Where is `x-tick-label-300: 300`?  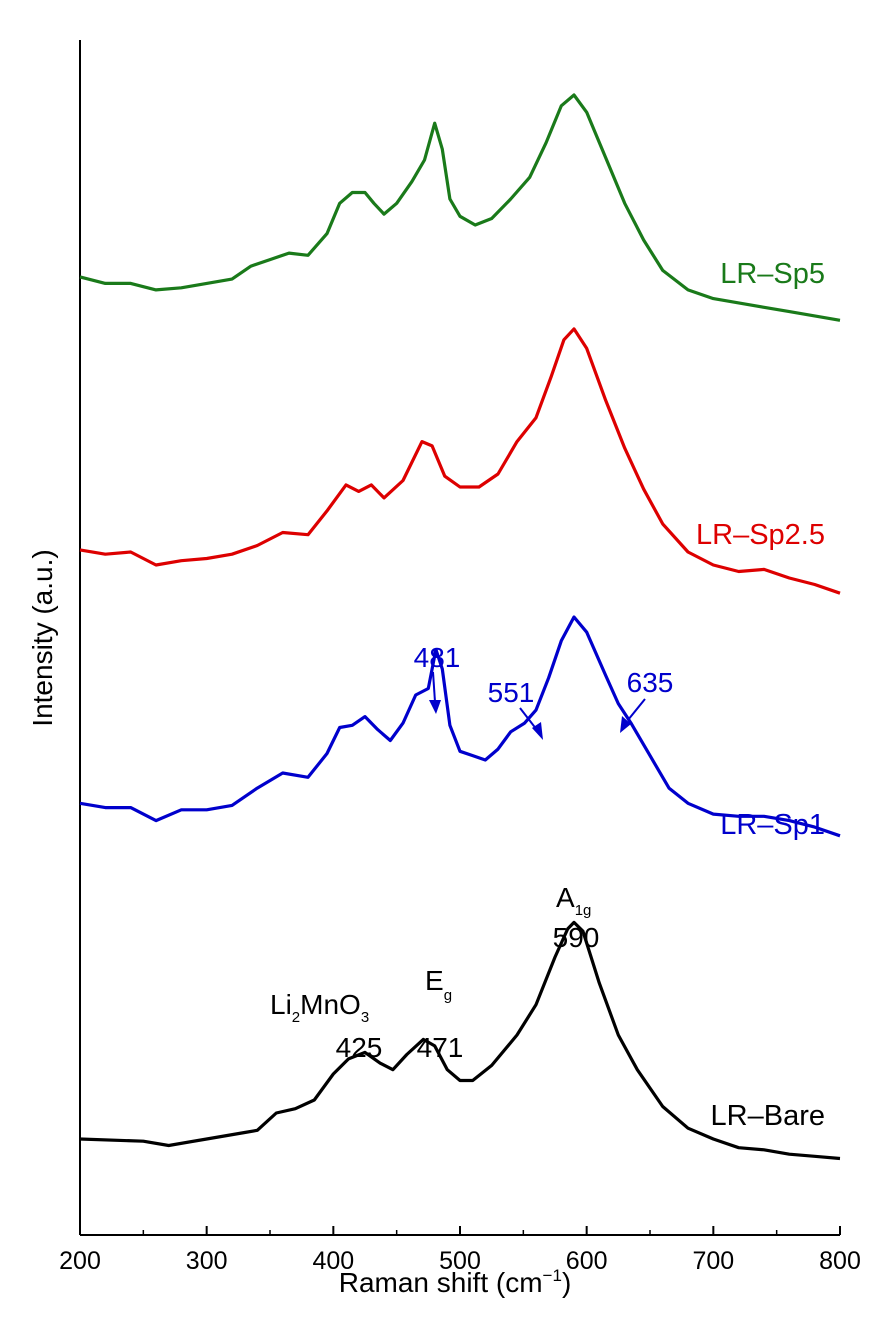
x-tick-label-300: 300 is located at coordinates (207, 1261).